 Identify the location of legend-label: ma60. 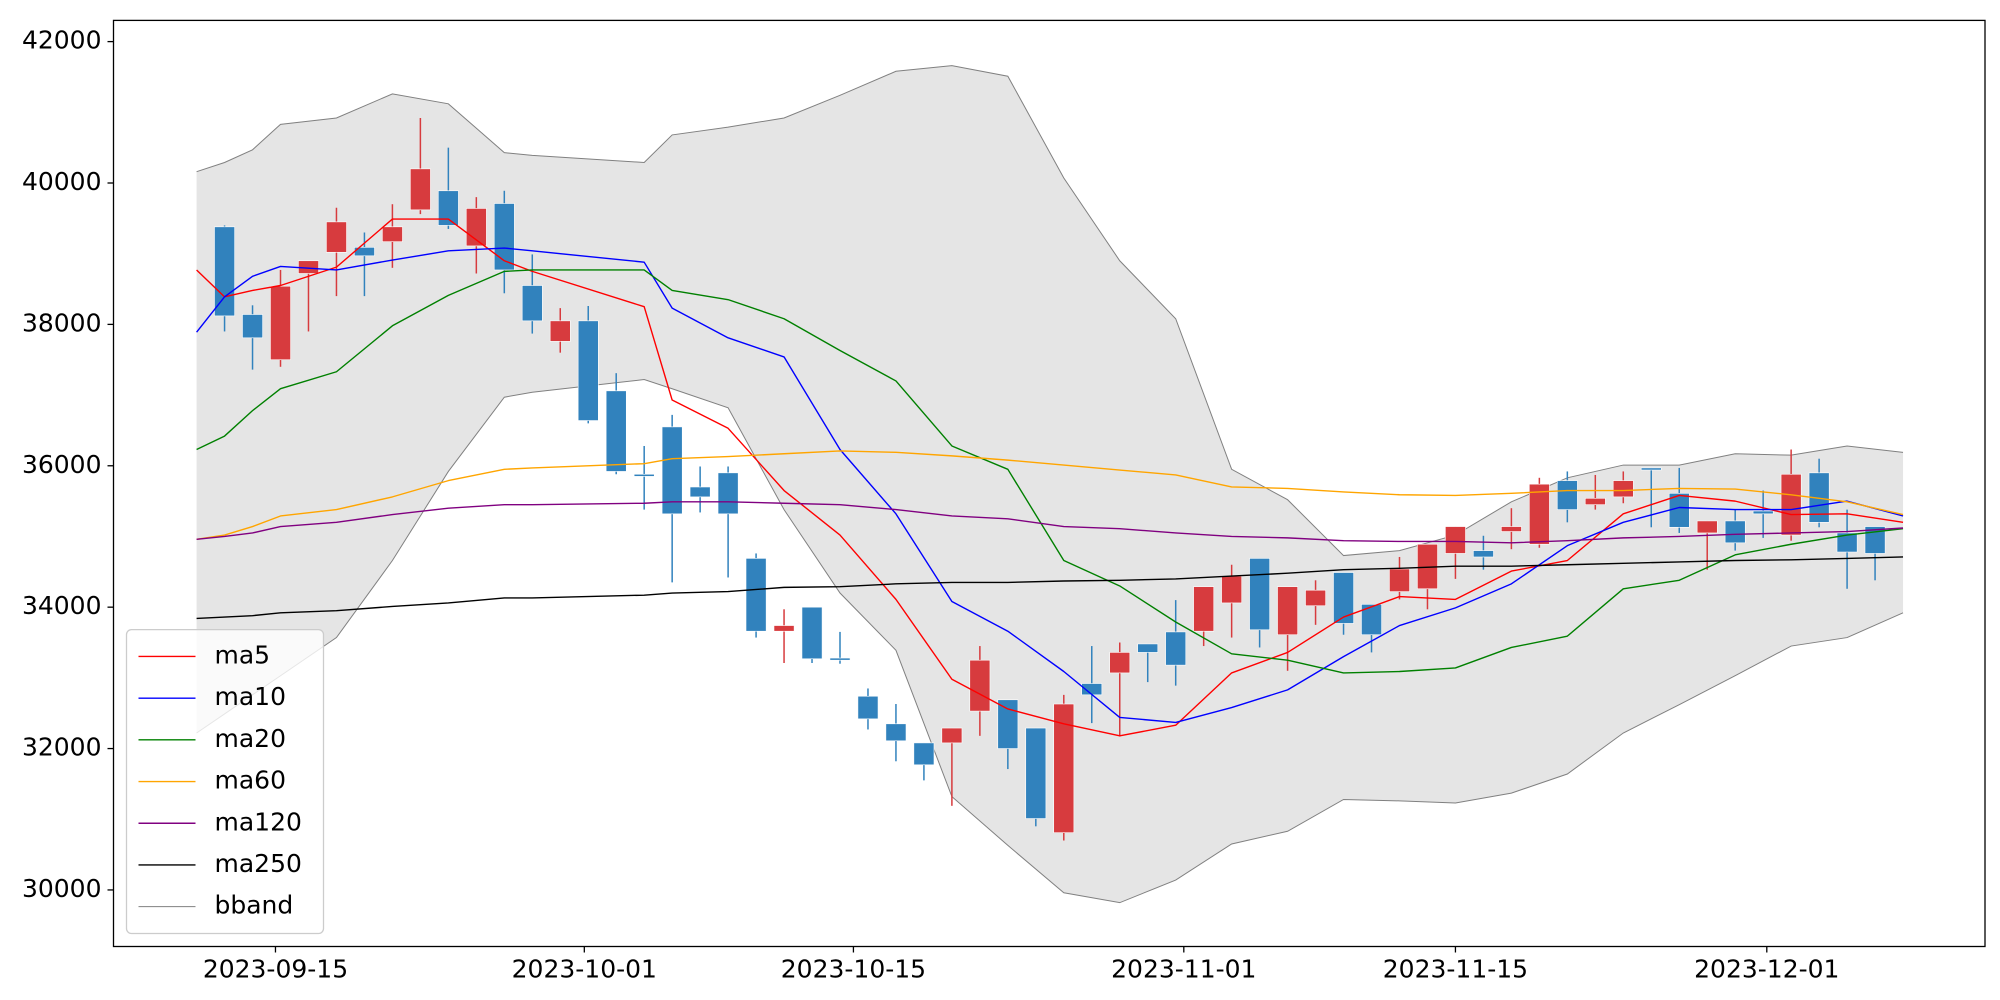
(250, 780).